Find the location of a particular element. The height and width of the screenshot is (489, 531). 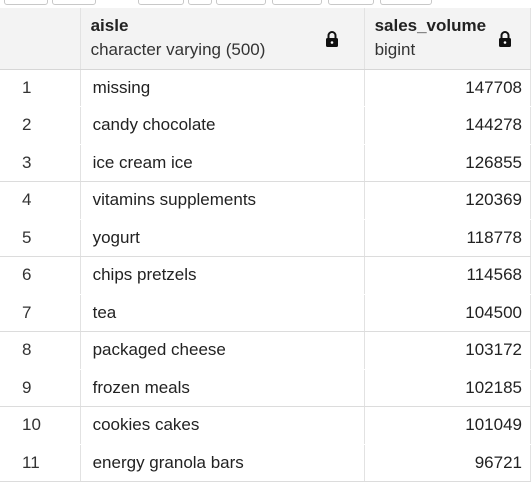

aisle-cell: candy chocolate is located at coordinates (222, 125).